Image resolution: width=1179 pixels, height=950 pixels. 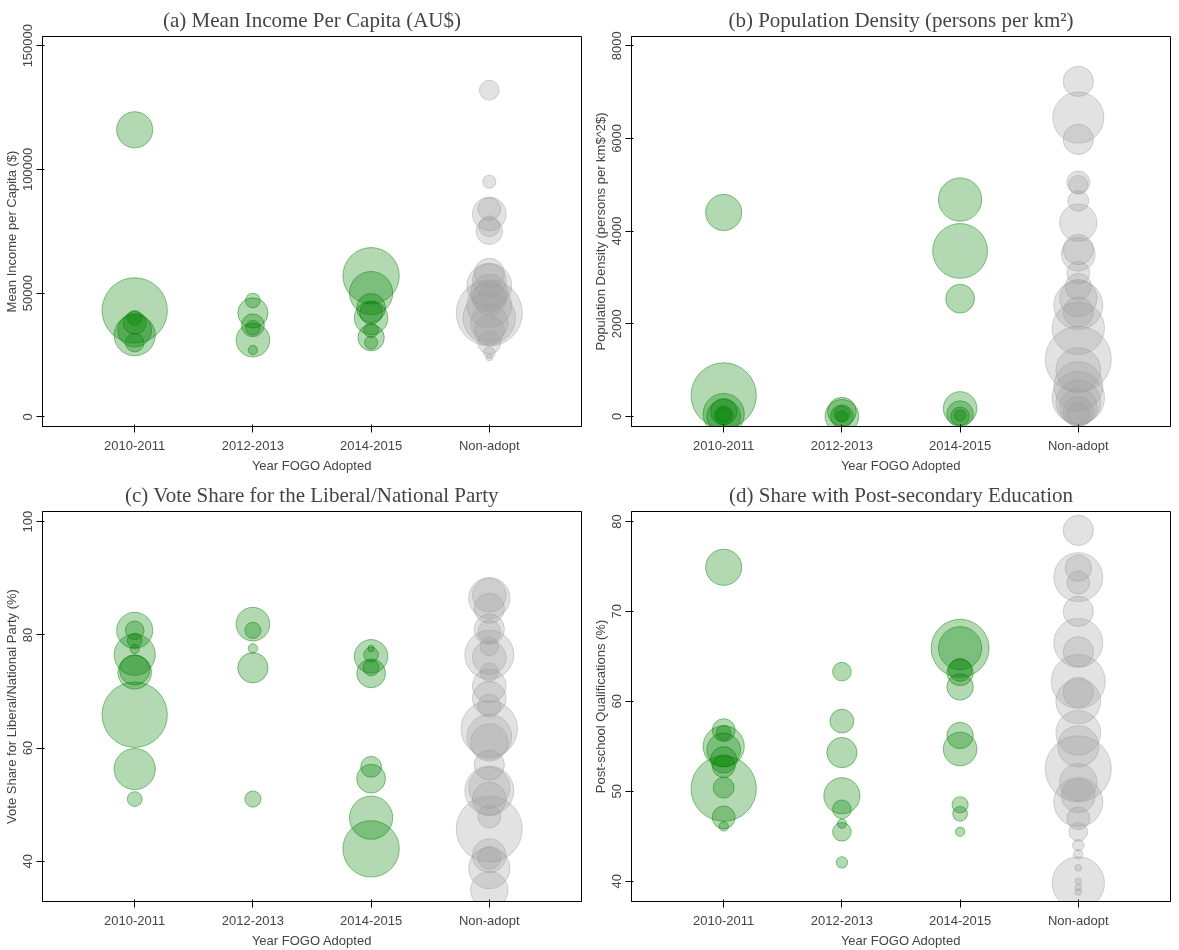 What do you see at coordinates (28, 45) in the screenshot?
I see `y-tick-label: 150000` at bounding box center [28, 45].